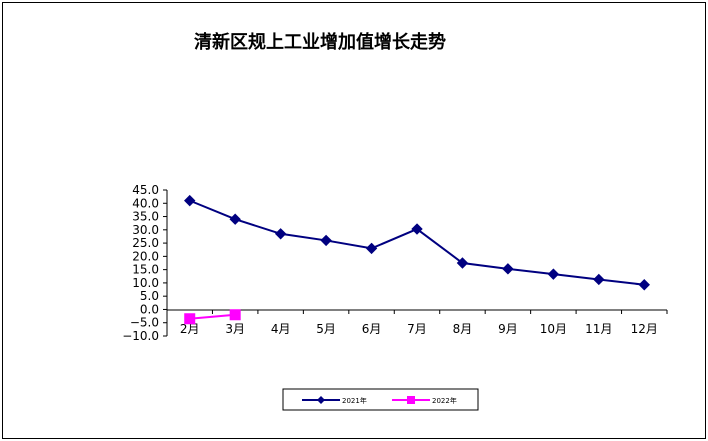 This screenshot has width=708, height=441. What do you see at coordinates (140, 336) in the screenshot?
I see `y-tick-label: −10.0` at bounding box center [140, 336].